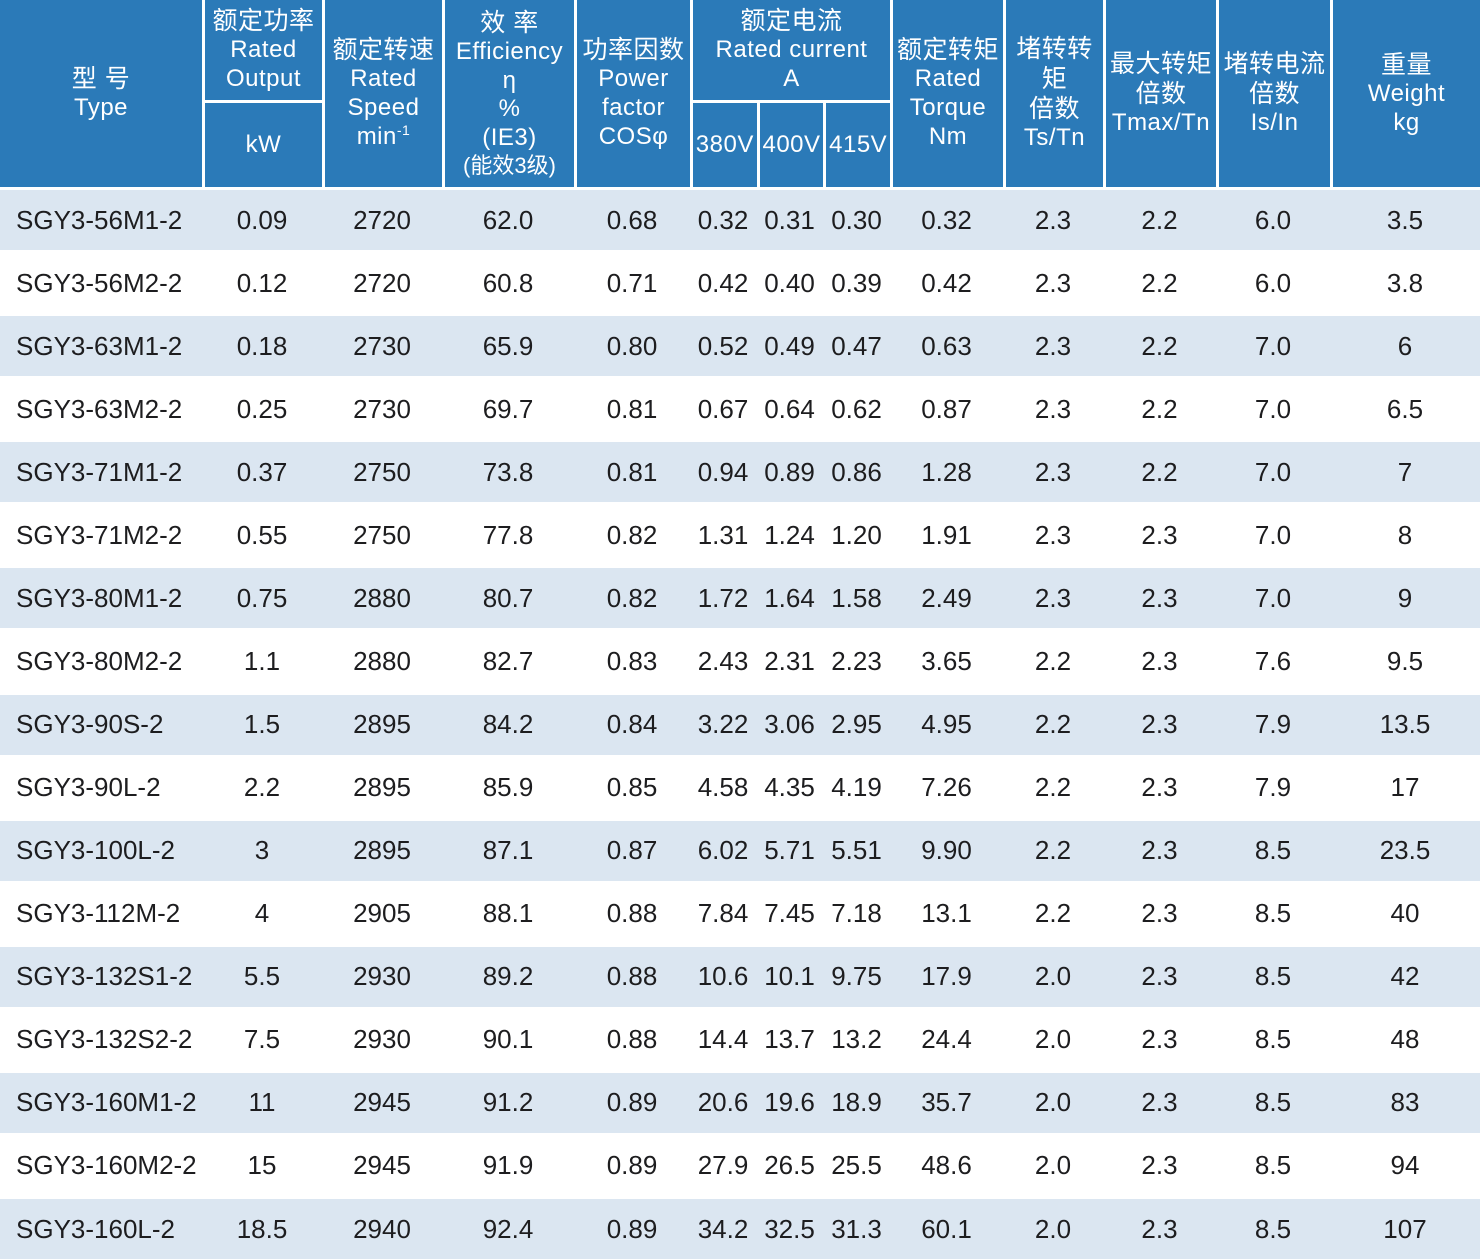 The height and width of the screenshot is (1259, 1480). I want to click on header-stall-current-zh: 堵转电流, so click(1274, 64).